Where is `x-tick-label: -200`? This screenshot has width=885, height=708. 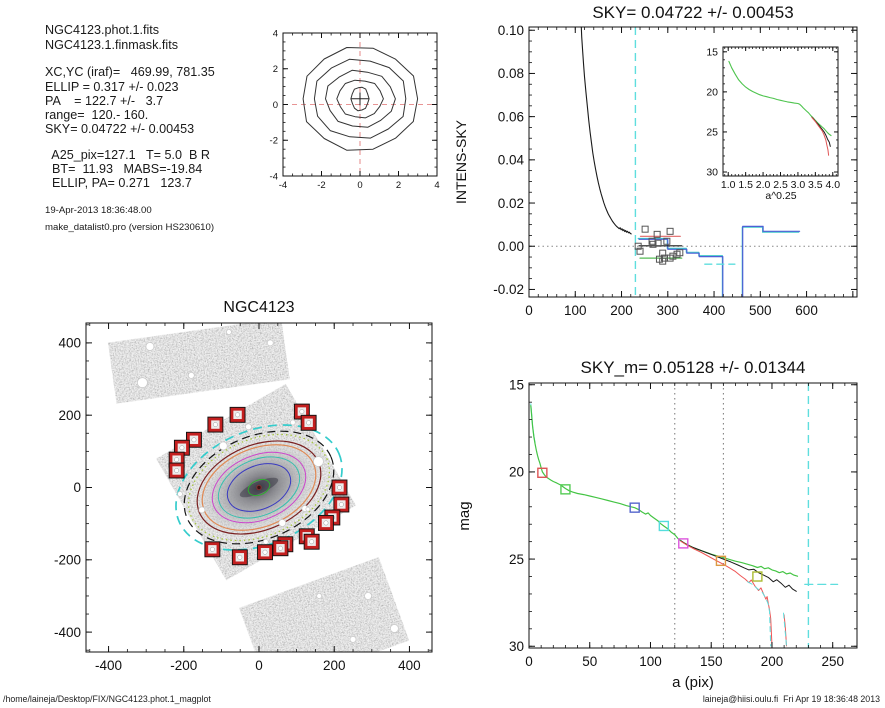
x-tick-label: -200 is located at coordinates (183, 665).